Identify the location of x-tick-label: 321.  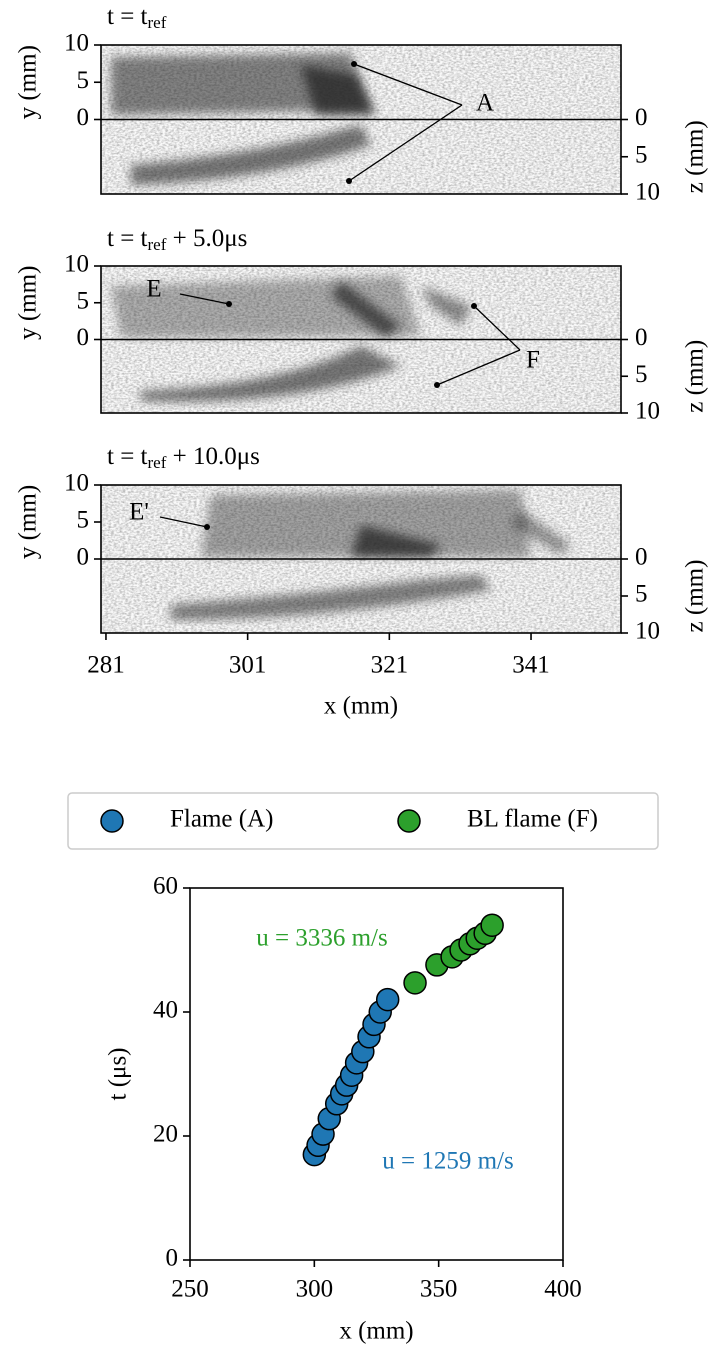
(390, 665).